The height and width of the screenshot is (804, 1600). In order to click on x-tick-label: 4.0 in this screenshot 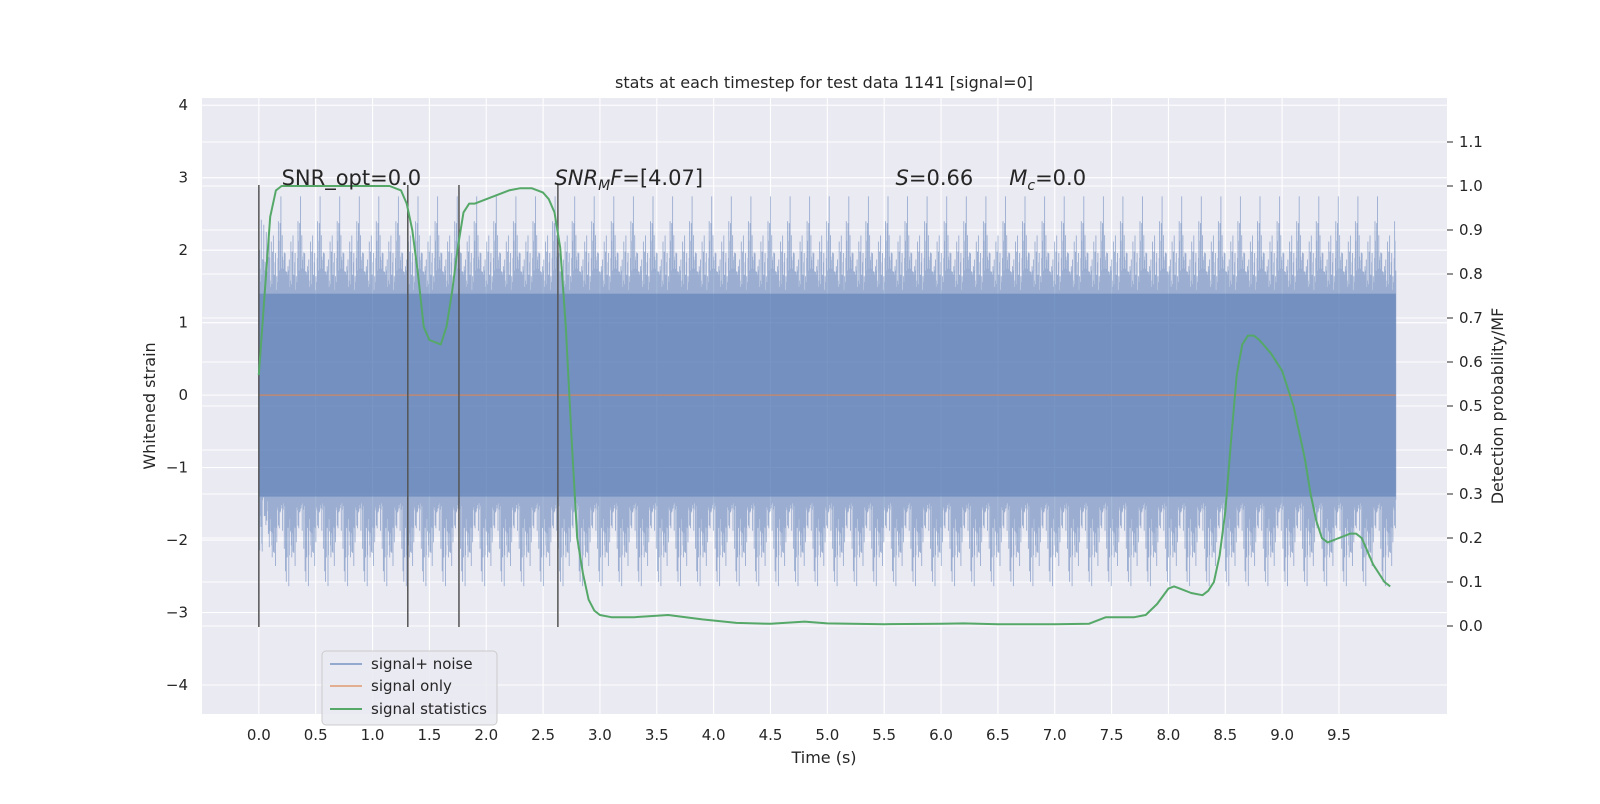, I will do `click(714, 735)`.